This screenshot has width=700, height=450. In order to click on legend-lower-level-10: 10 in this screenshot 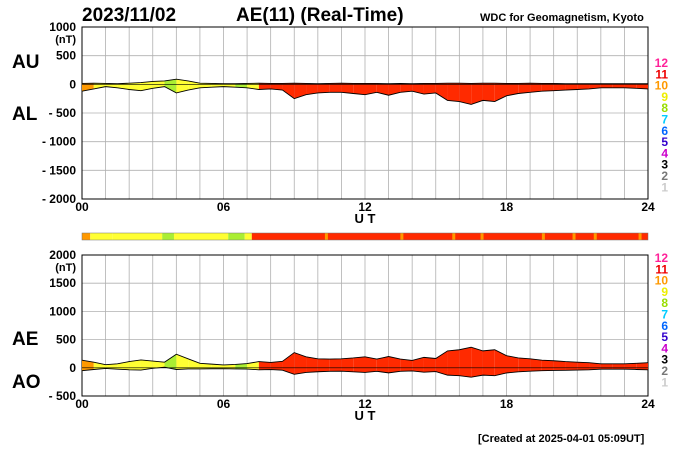, I will do `click(662, 281)`.